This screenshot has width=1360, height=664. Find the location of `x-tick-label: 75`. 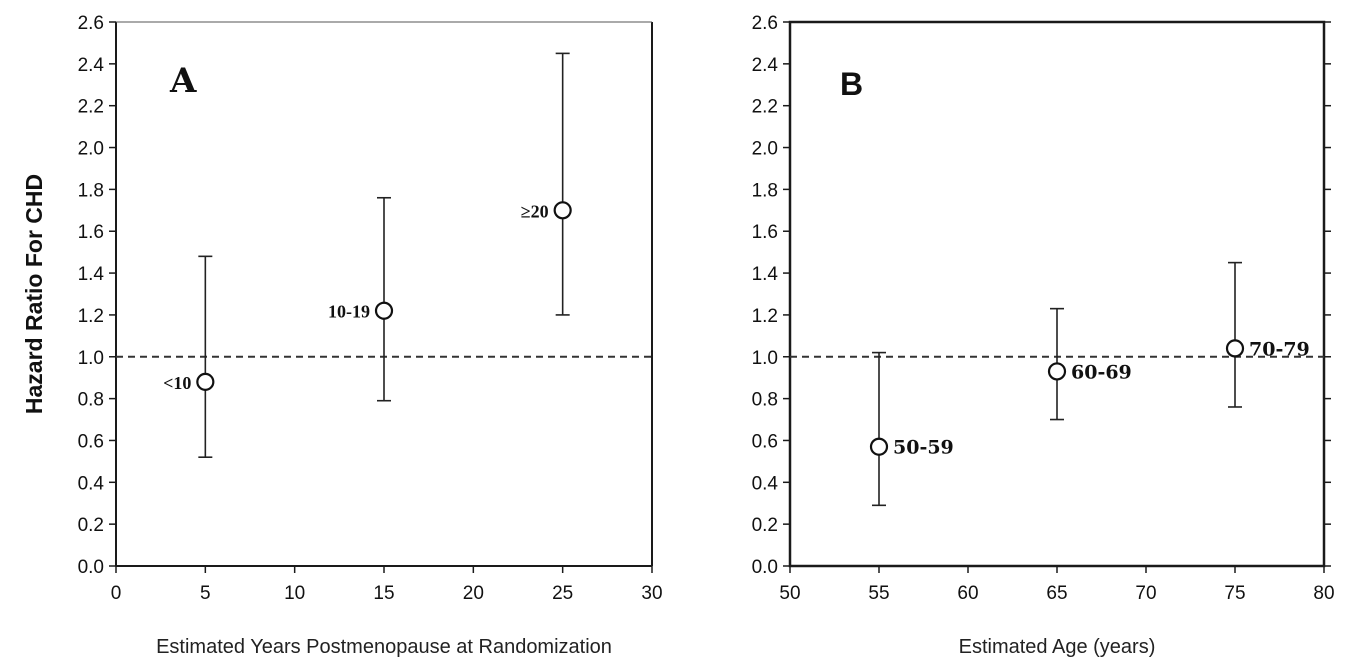

x-tick-label: 75 is located at coordinates (1234, 593).